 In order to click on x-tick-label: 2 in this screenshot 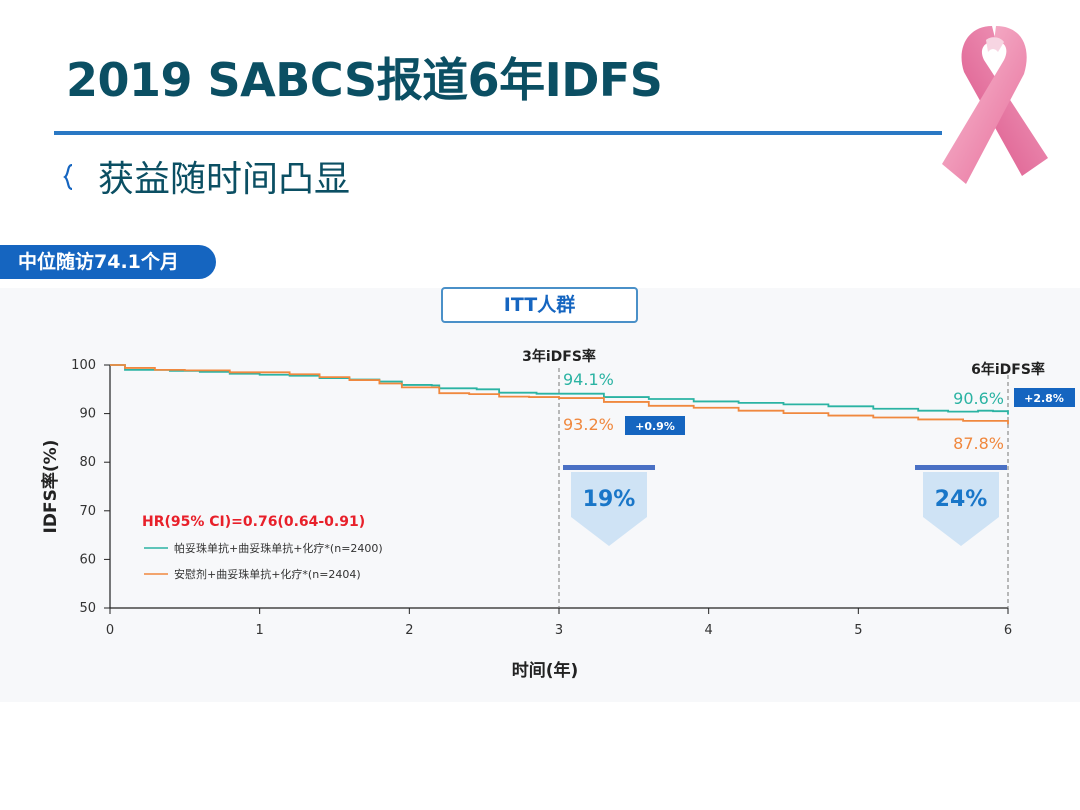, I will do `click(409, 630)`.